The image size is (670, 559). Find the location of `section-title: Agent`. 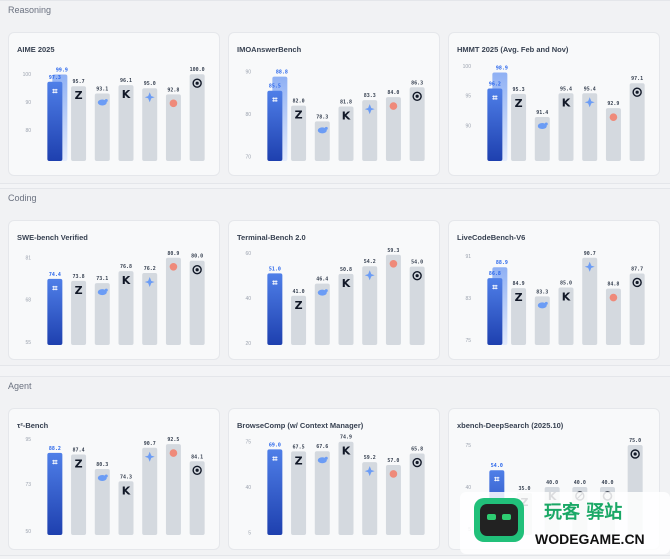

section-title: Agent is located at coordinates (20, 386).